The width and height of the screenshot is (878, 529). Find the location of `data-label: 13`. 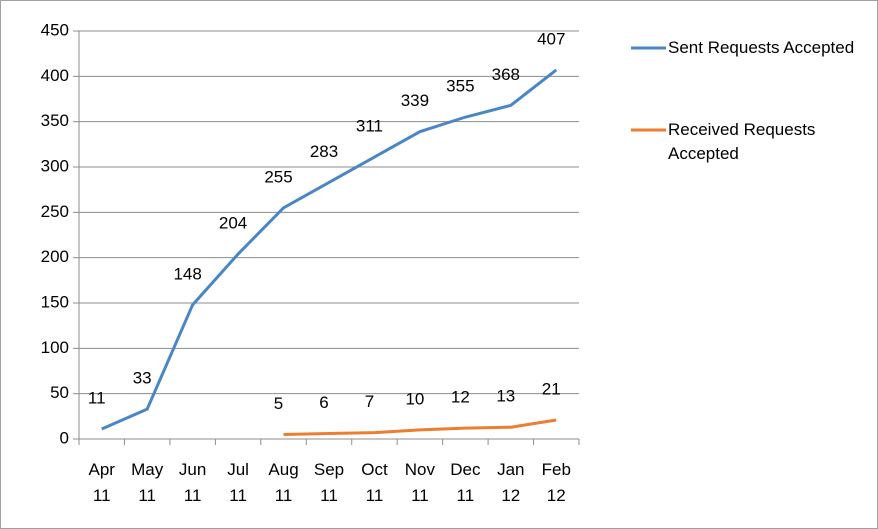

data-label: 13 is located at coordinates (505, 396).